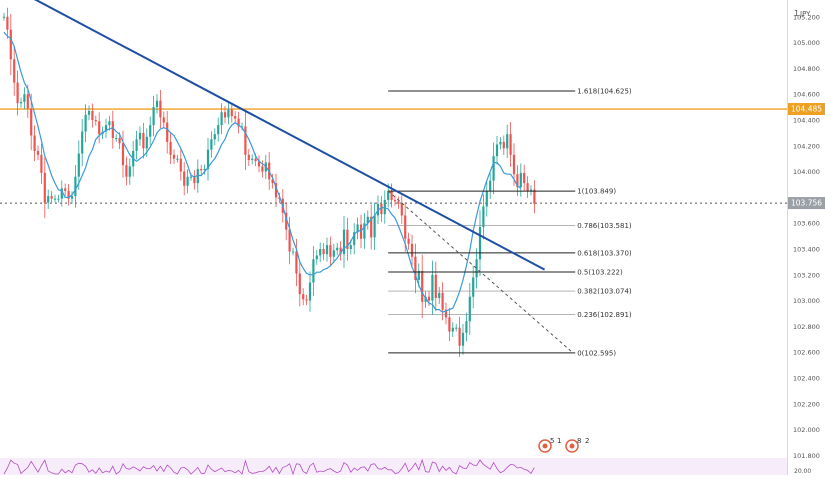 The height and width of the screenshot is (479, 825). I want to click on price-tick-label: 102.800, so click(806, 327).